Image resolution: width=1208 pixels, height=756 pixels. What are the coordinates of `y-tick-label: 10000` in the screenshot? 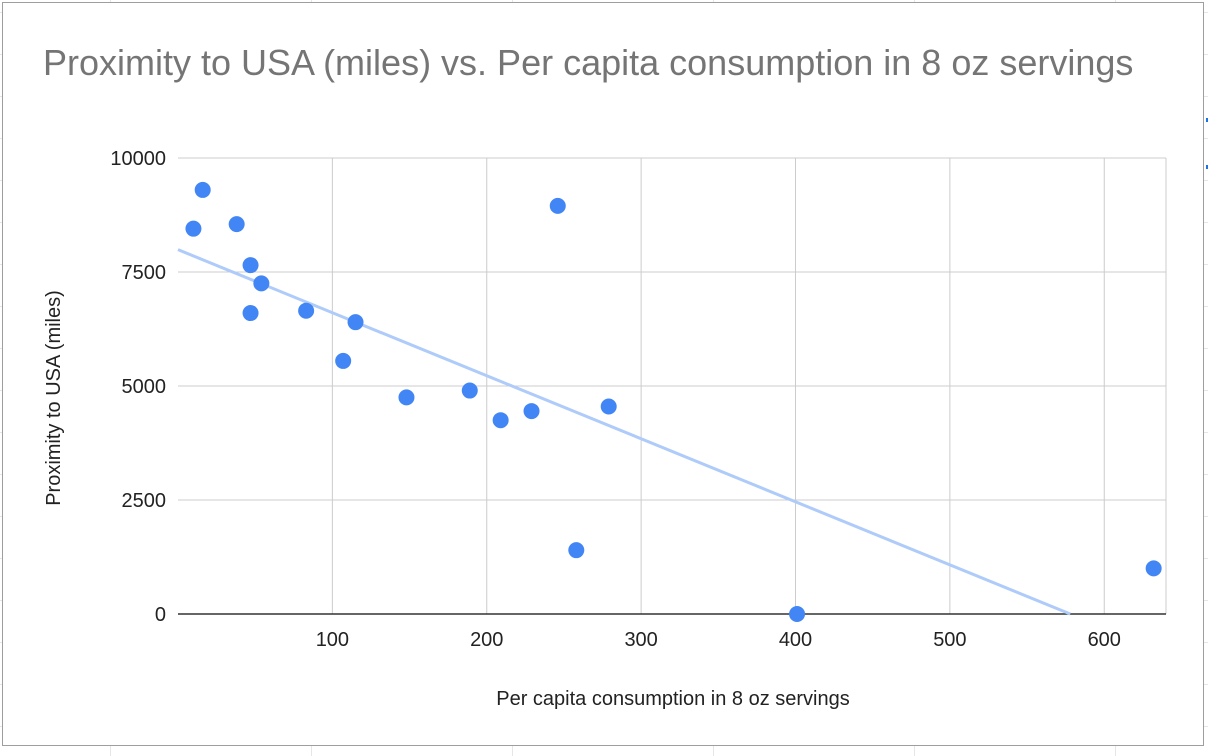 It's located at (138, 159).